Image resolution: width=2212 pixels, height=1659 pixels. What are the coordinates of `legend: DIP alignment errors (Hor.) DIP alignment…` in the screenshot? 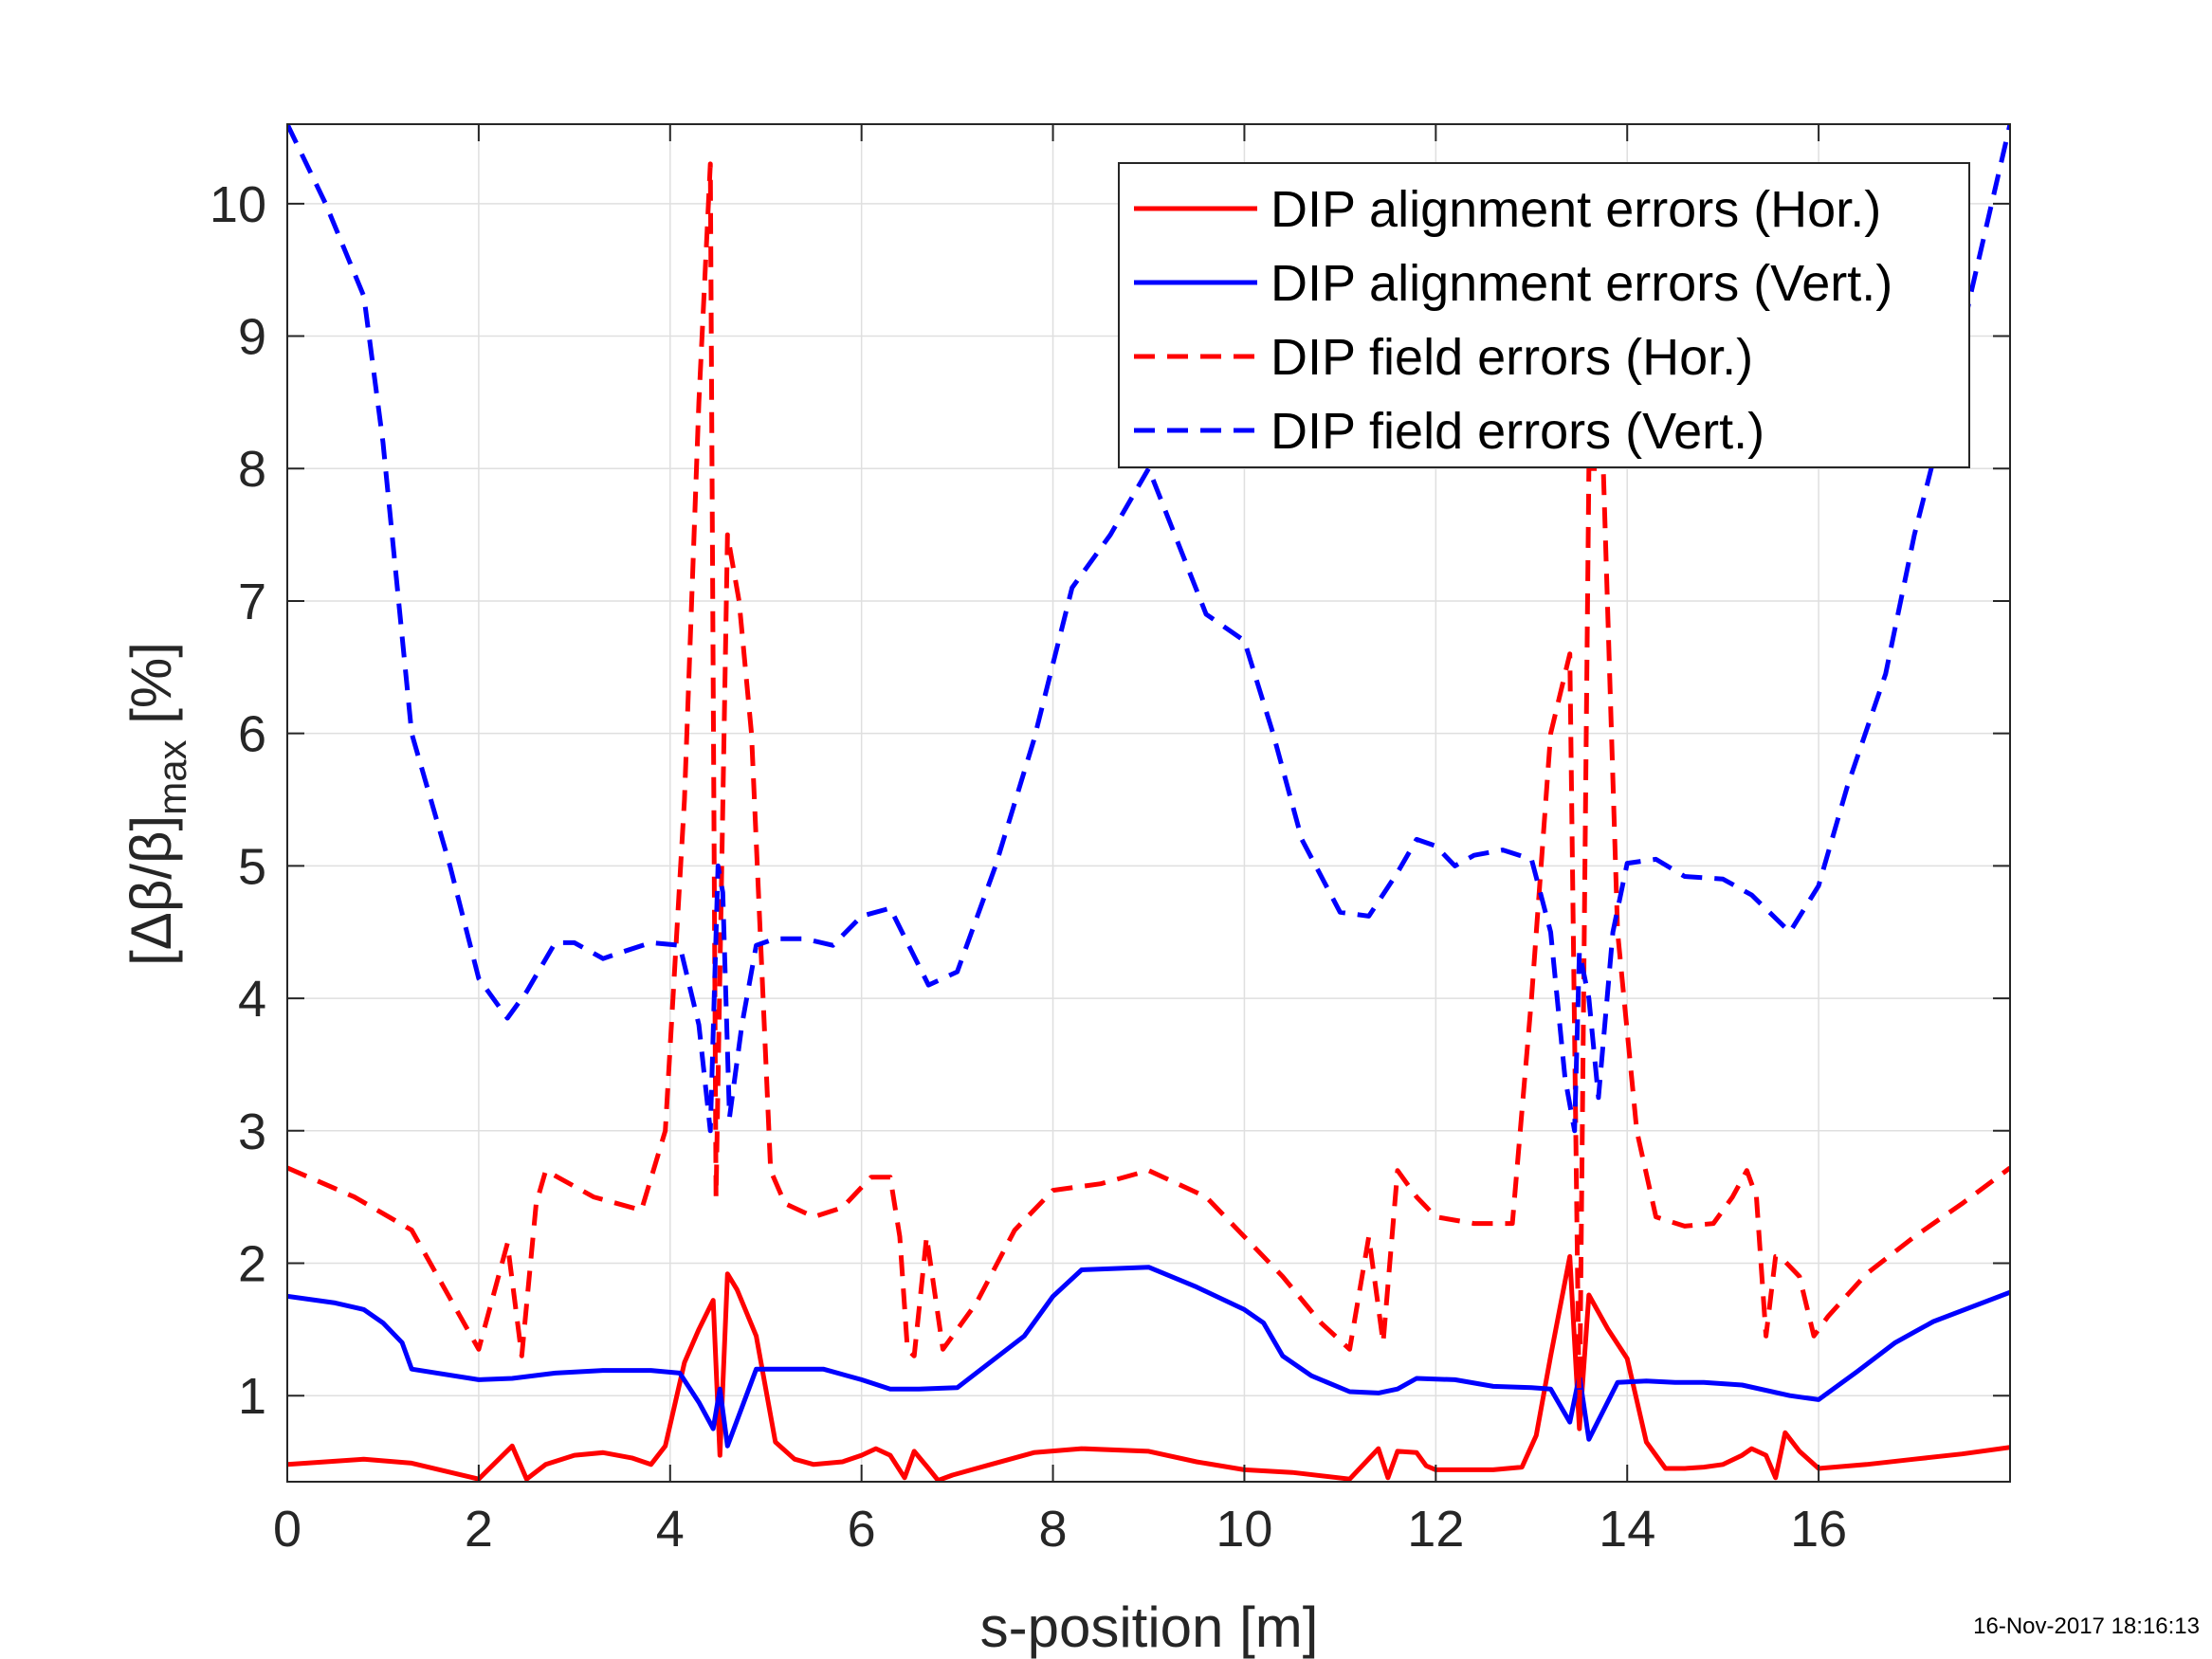 It's located at (1544, 315).